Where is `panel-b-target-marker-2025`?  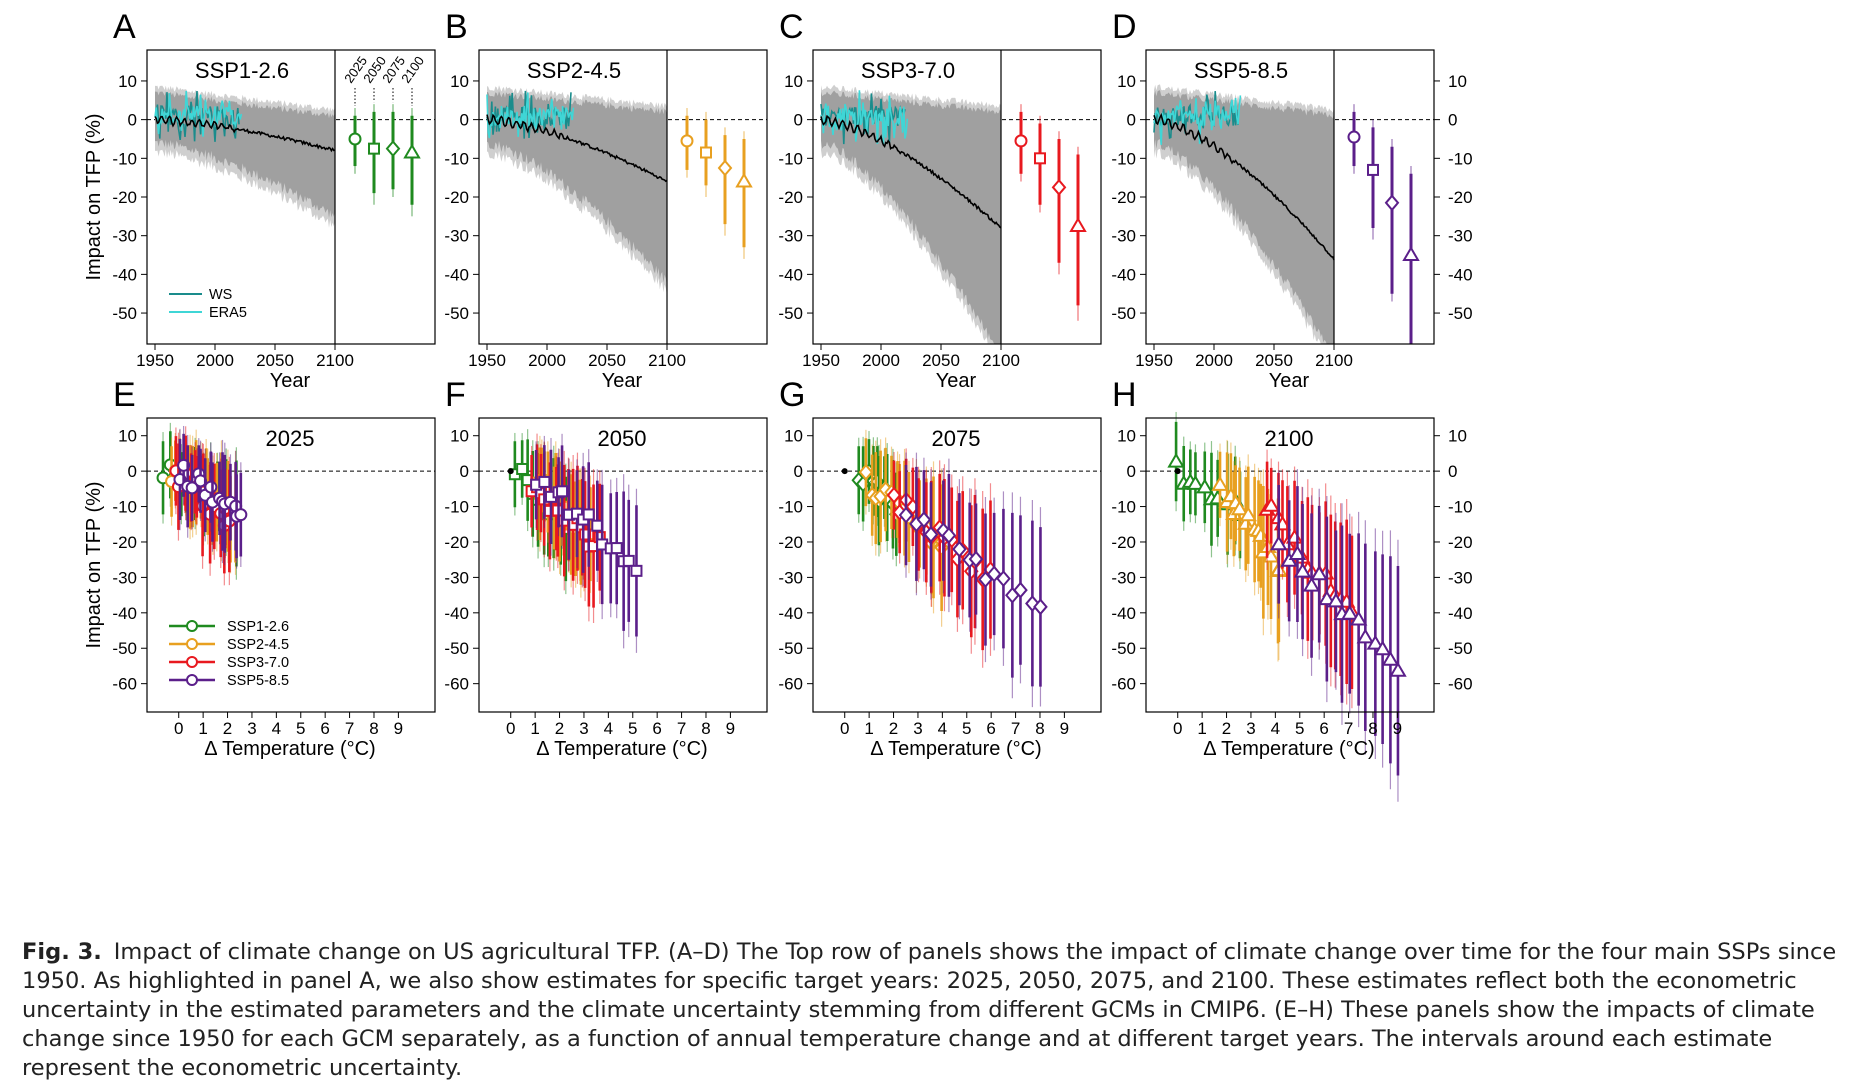
panel-b-target-marker-2025 is located at coordinates (687, 141).